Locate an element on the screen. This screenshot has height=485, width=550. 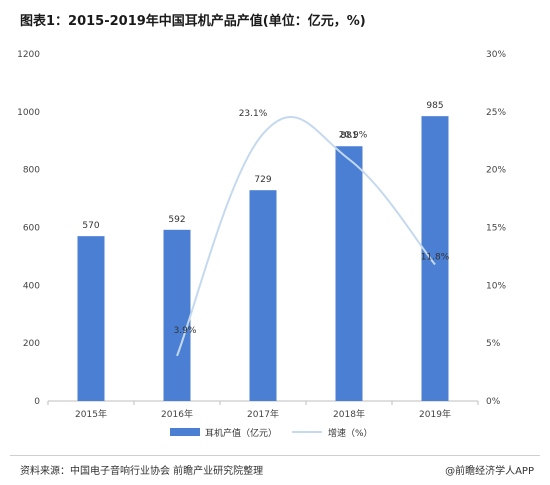
growth-value-label: 3.9% is located at coordinates (185, 331).